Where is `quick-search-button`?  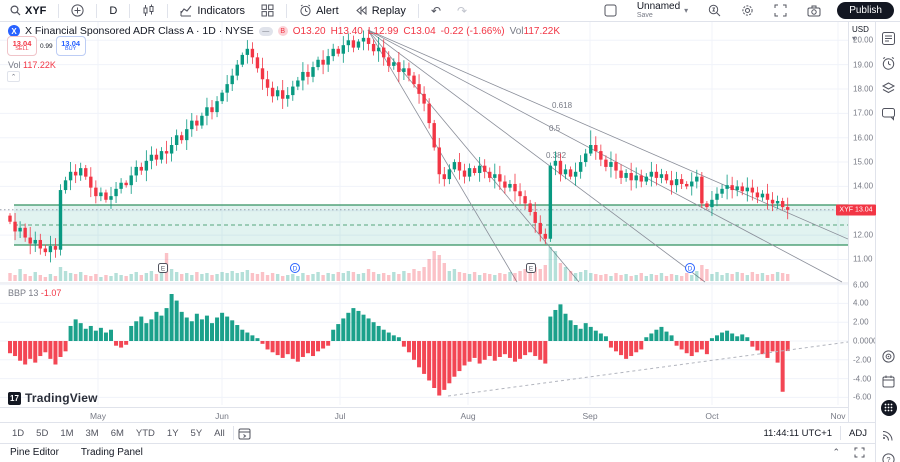
quick-search-button is located at coordinates (714, 11).